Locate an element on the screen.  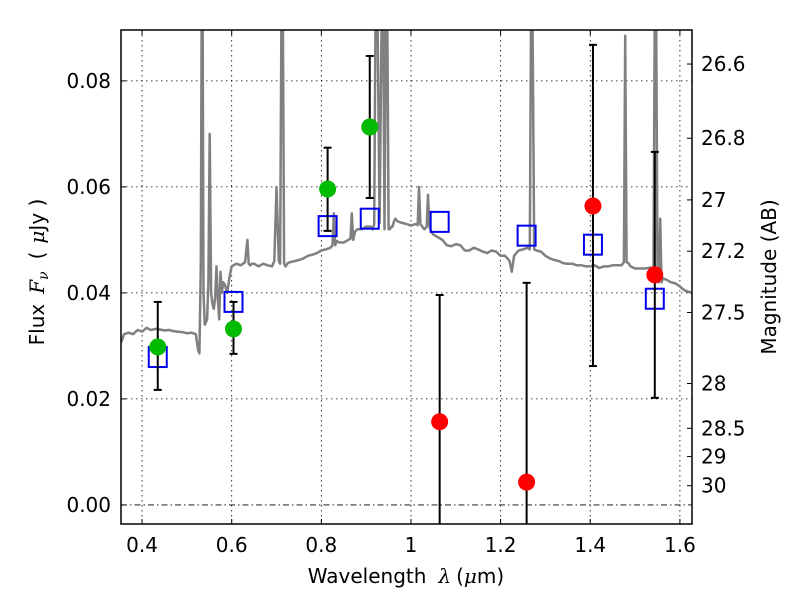
y2-axis-label: Magnitude (AB) is located at coordinates (769, 276).